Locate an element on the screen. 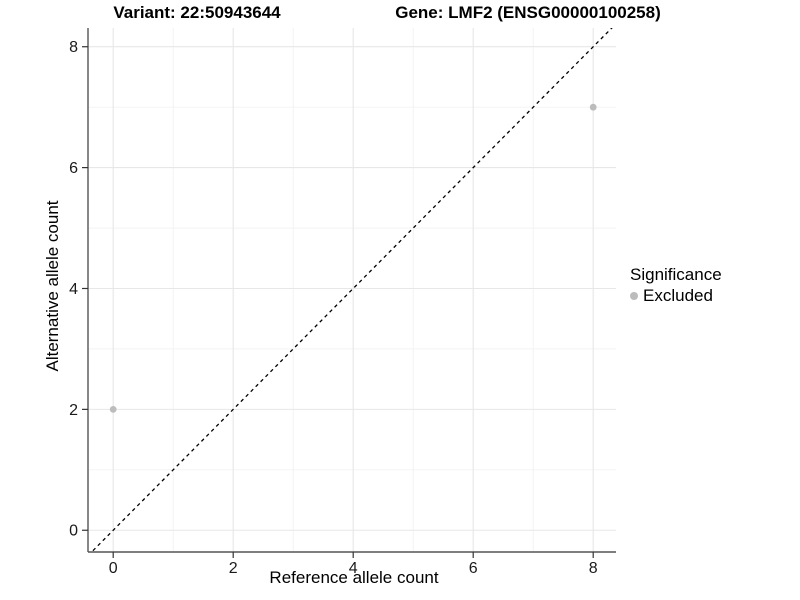 The height and width of the screenshot is (600, 800). legend: Significance Excluded is located at coordinates (676, 285).